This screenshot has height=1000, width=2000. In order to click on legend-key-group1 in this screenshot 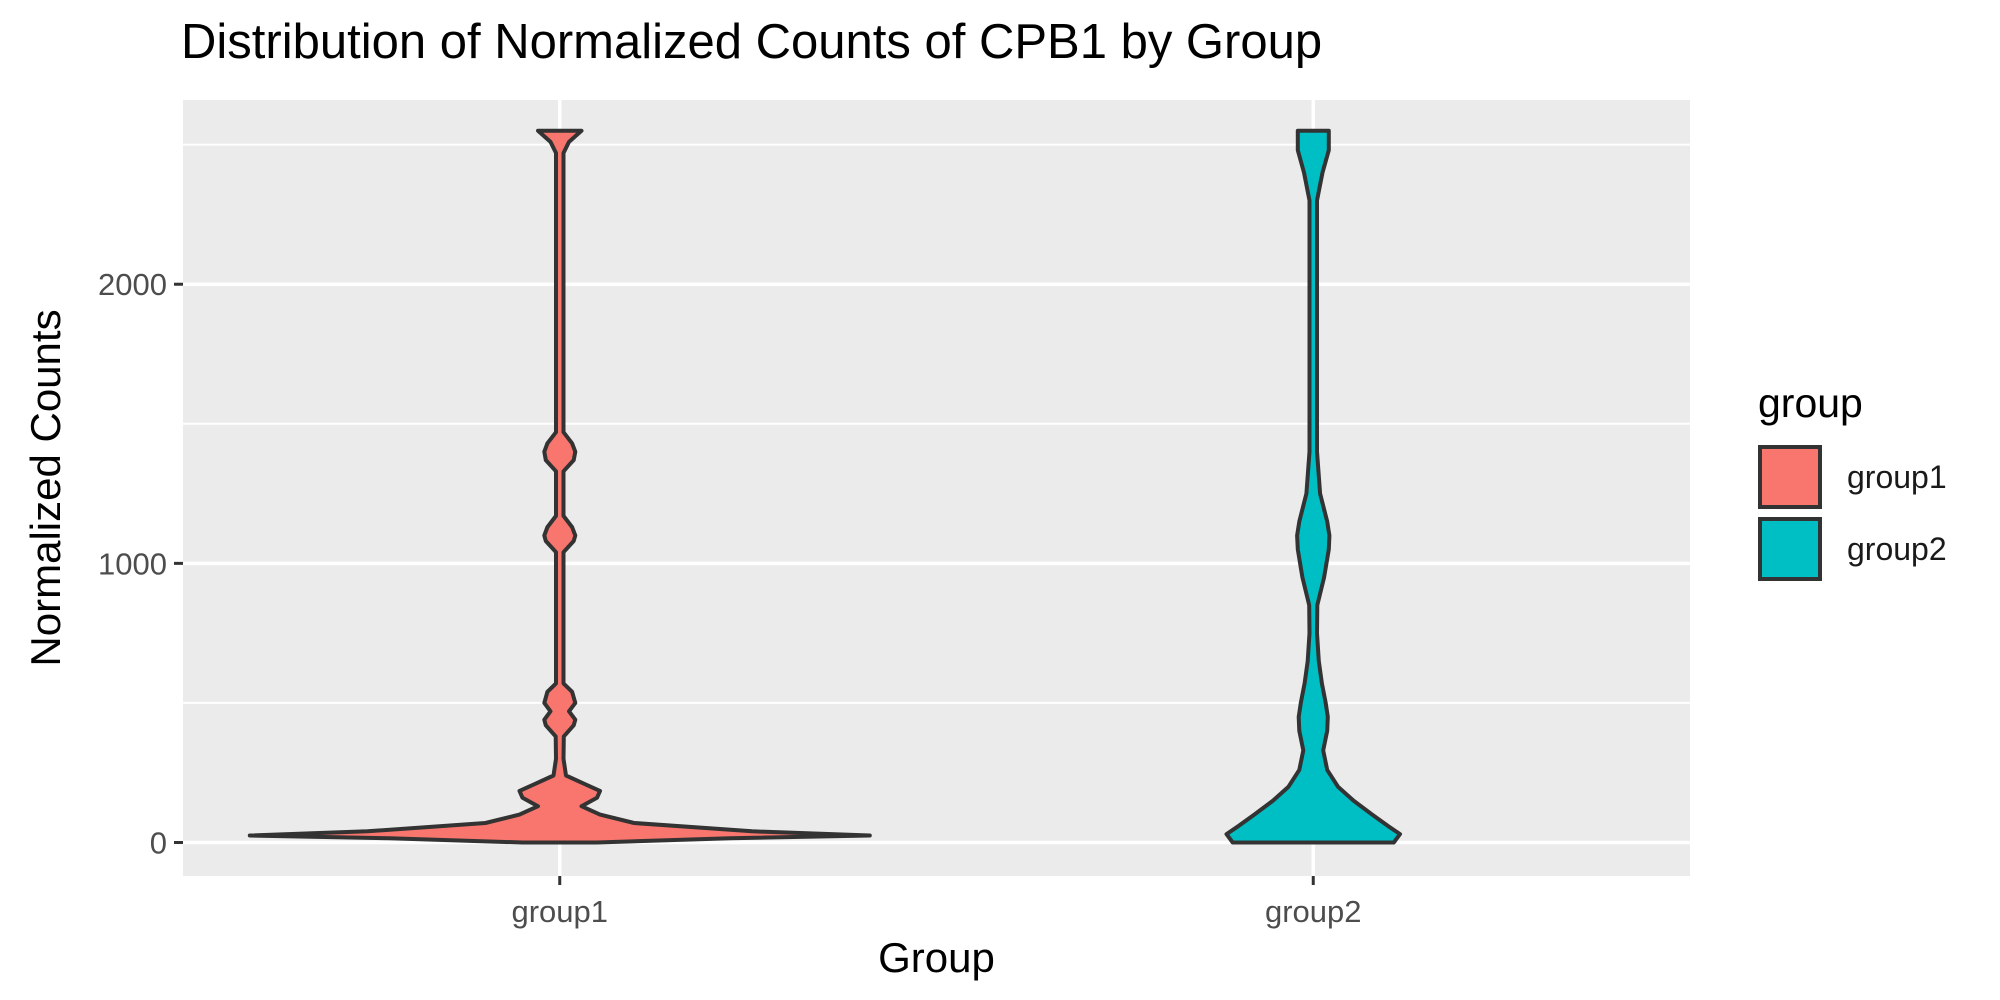, I will do `click(1790, 477)`.